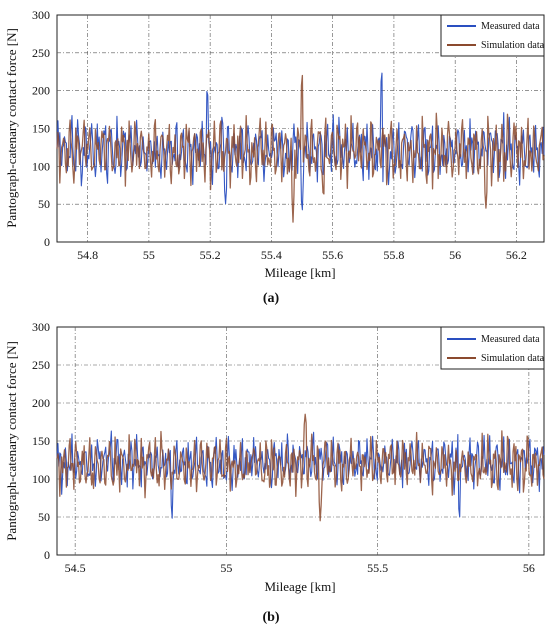 This screenshot has width=550, height=628. I want to click on chart-a-x-axis-label: Mileage [km], so click(299, 272).